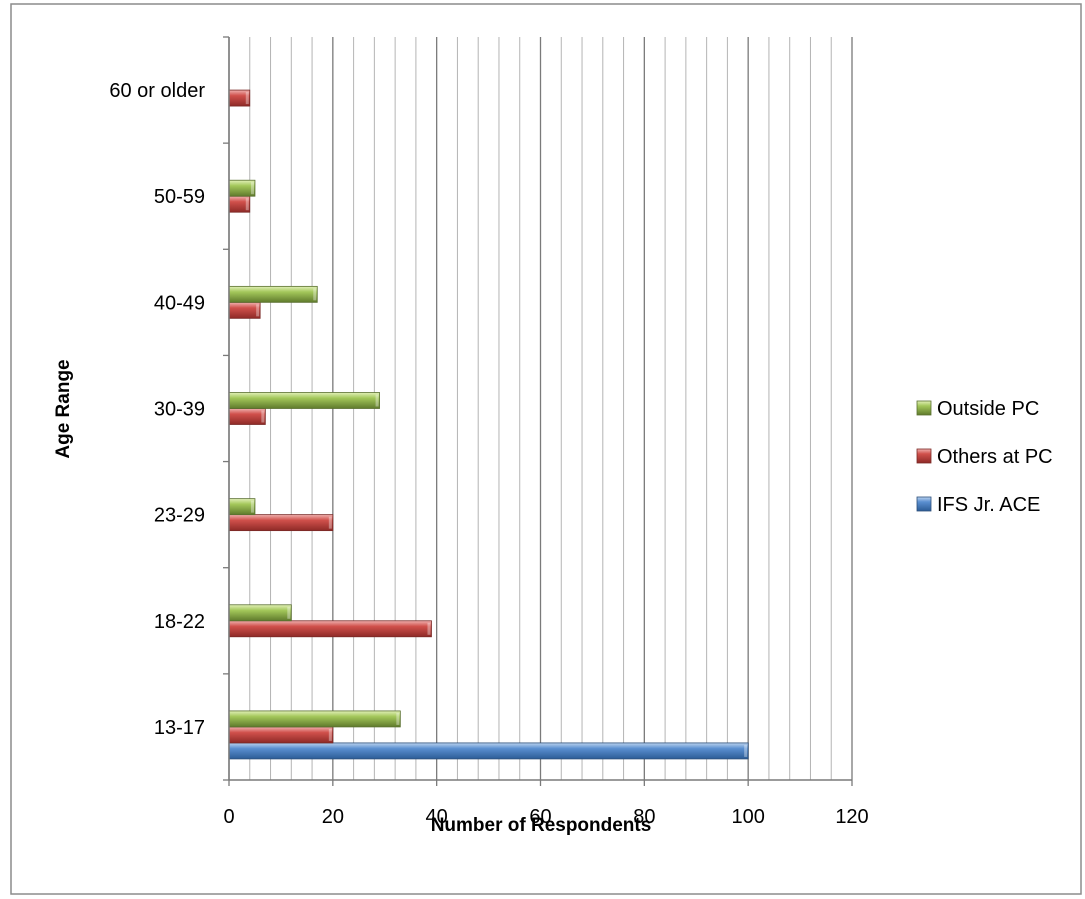 The height and width of the screenshot is (899, 1085). What do you see at coordinates (988, 409) in the screenshot?
I see `legend-label: Outside PC` at bounding box center [988, 409].